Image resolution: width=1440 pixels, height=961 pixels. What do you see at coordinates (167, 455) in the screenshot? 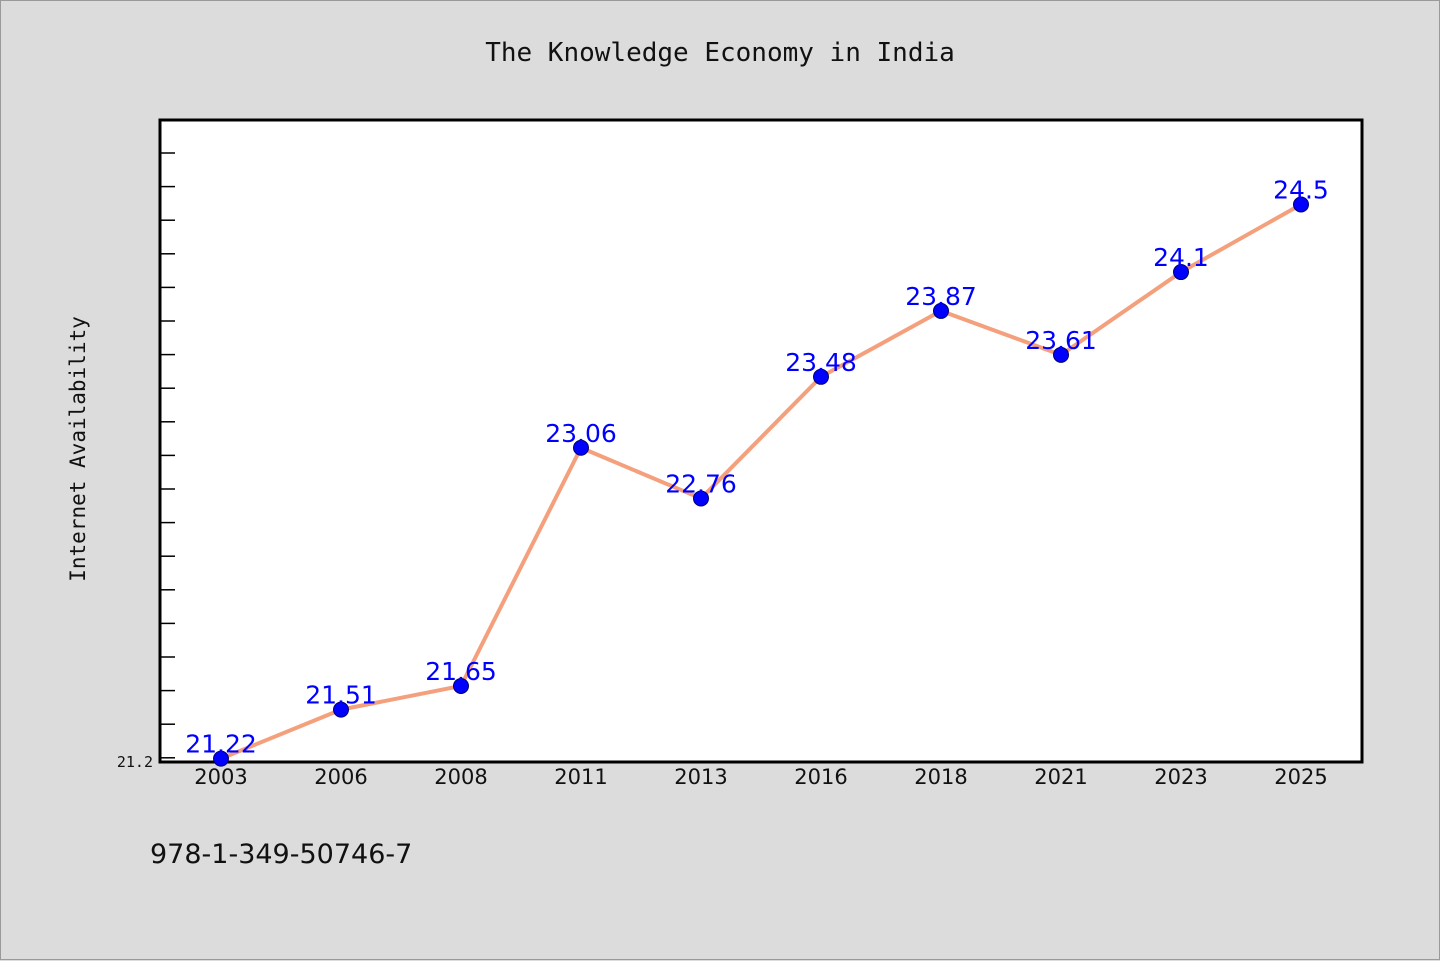
I see `y-axis-minor-ticks` at bounding box center [167, 455].